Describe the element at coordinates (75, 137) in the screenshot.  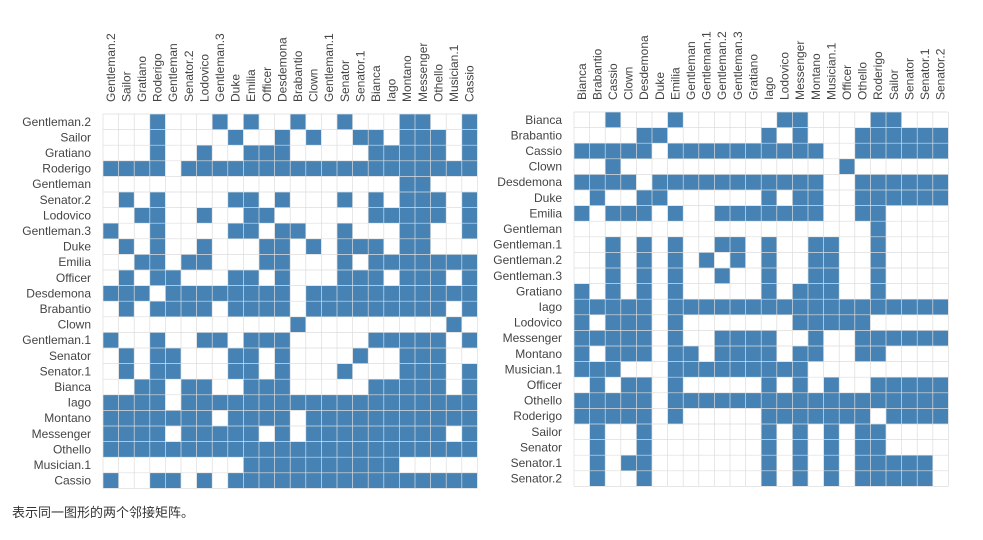
I see `row-label: Sailor` at that location.